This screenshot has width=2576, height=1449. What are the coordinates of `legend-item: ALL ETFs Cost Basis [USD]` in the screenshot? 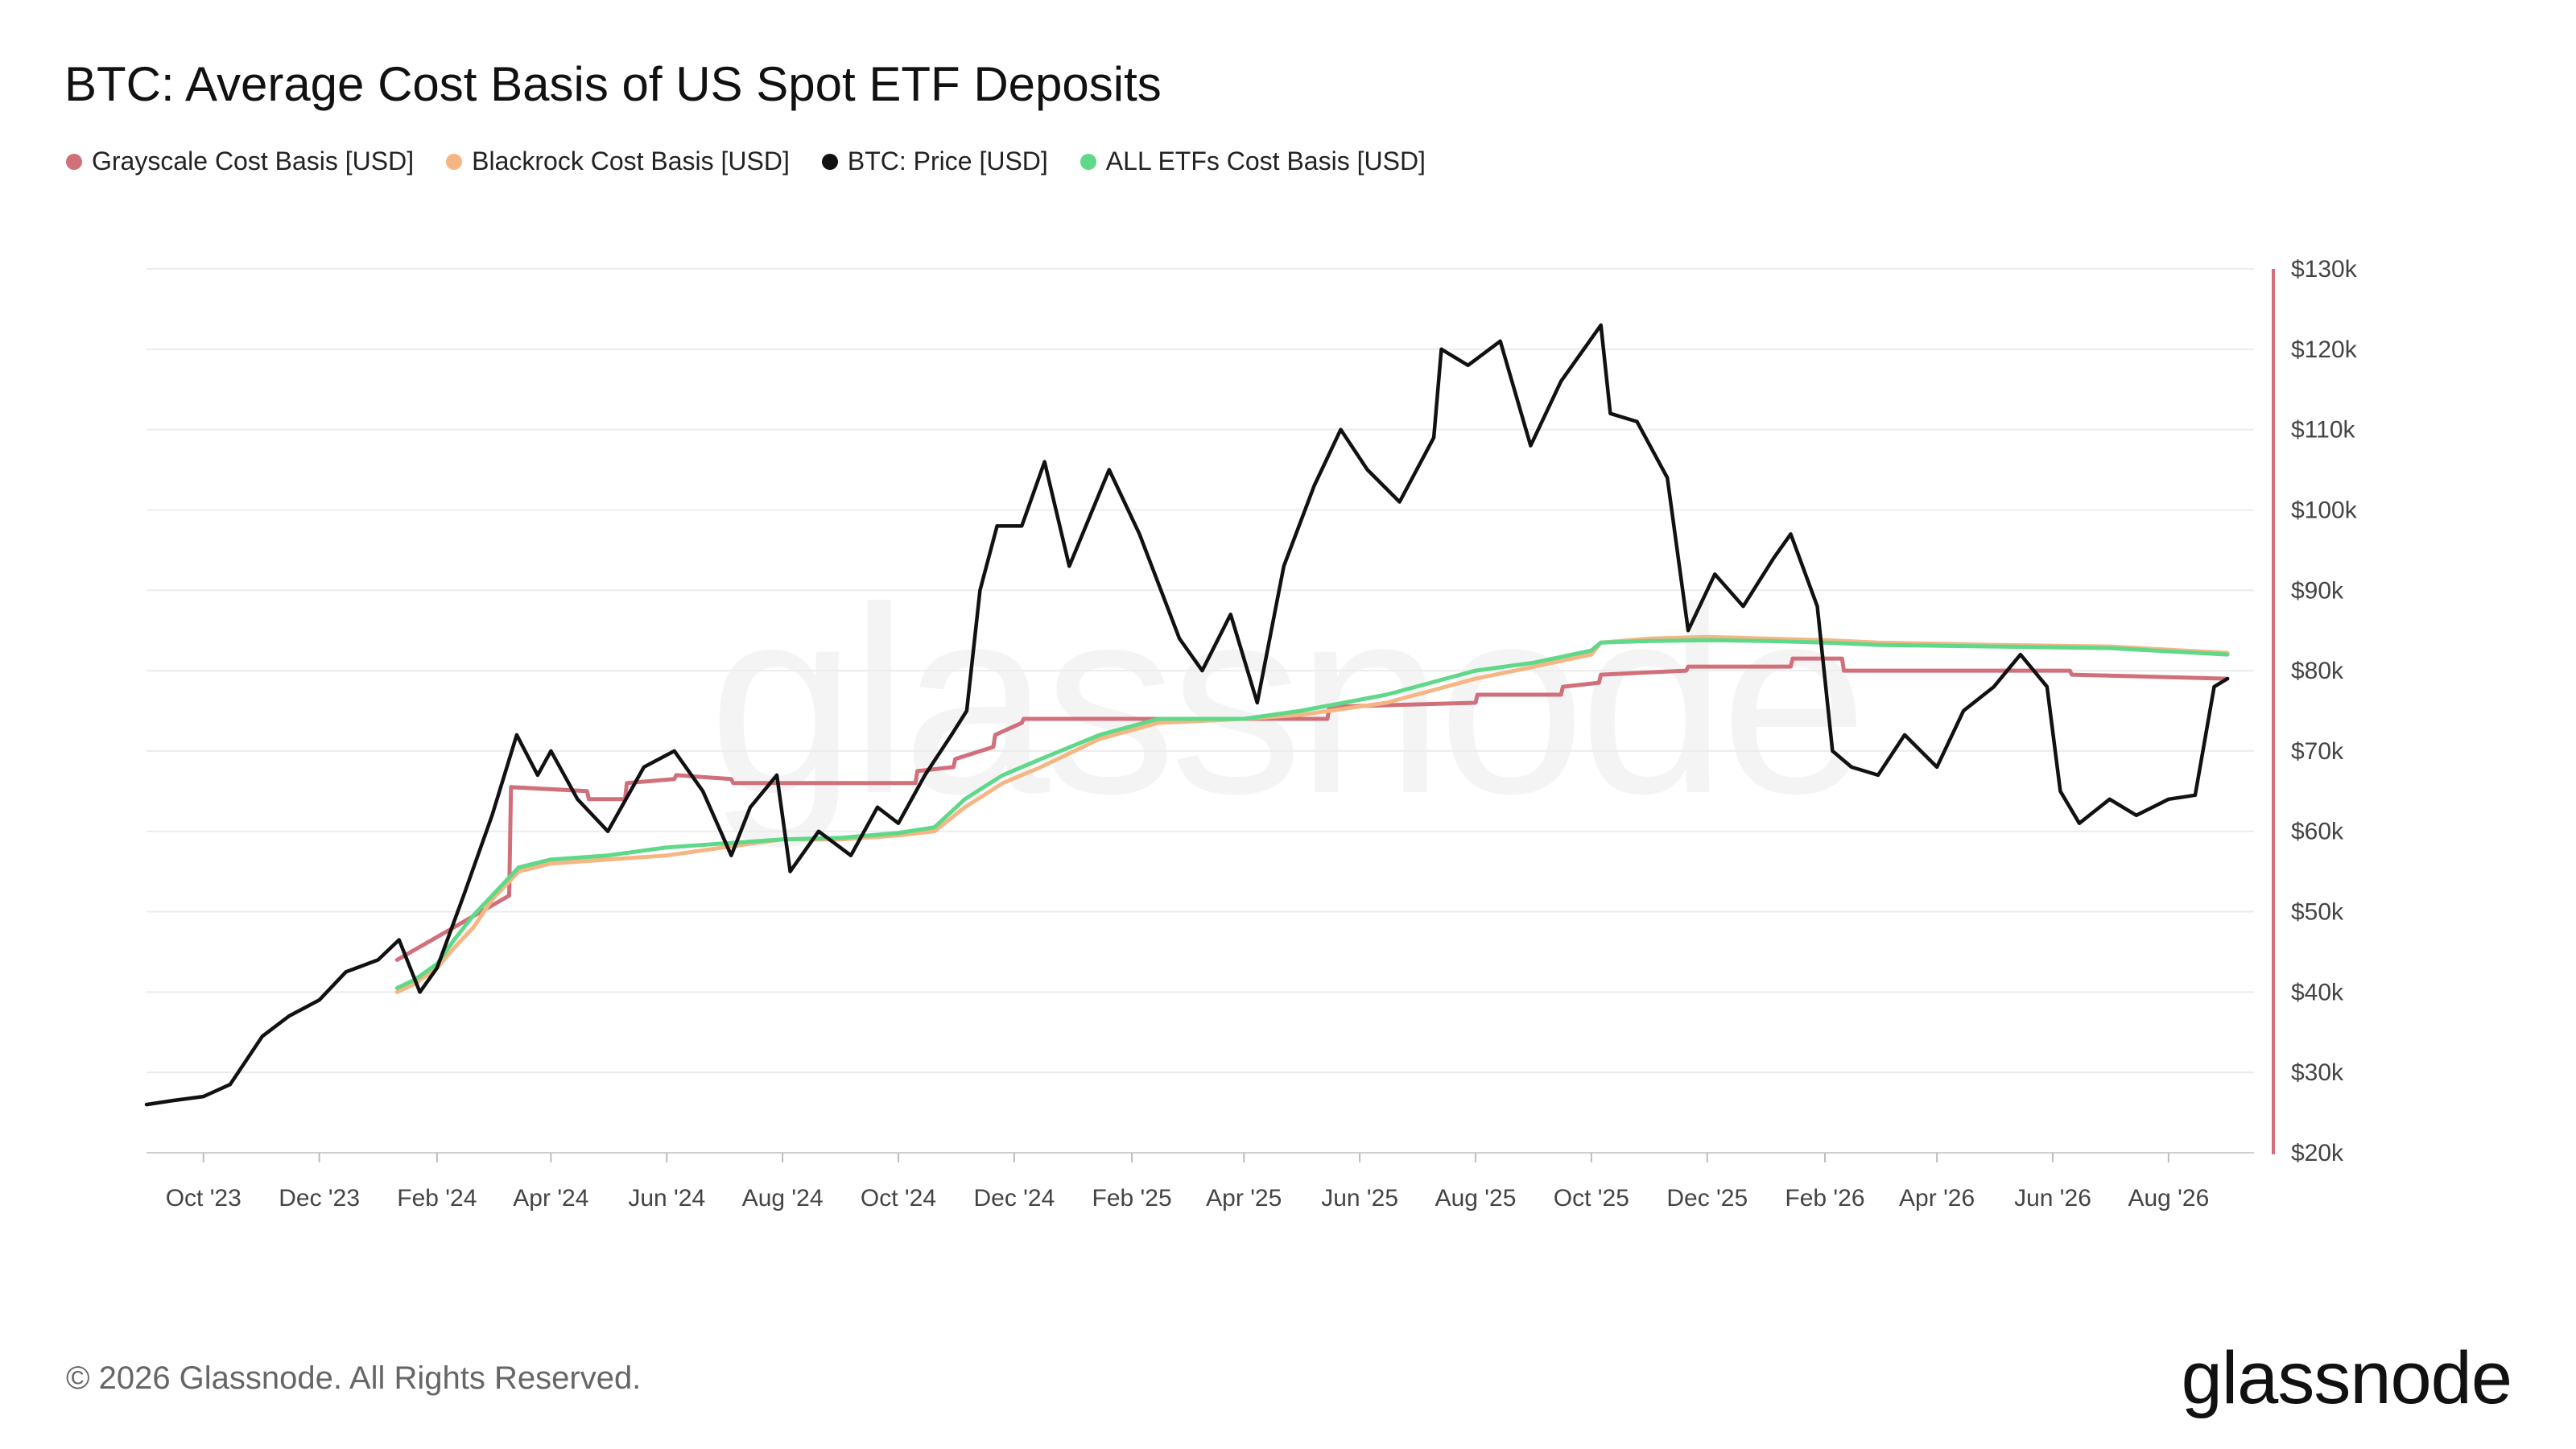 It's located at (1253, 161).